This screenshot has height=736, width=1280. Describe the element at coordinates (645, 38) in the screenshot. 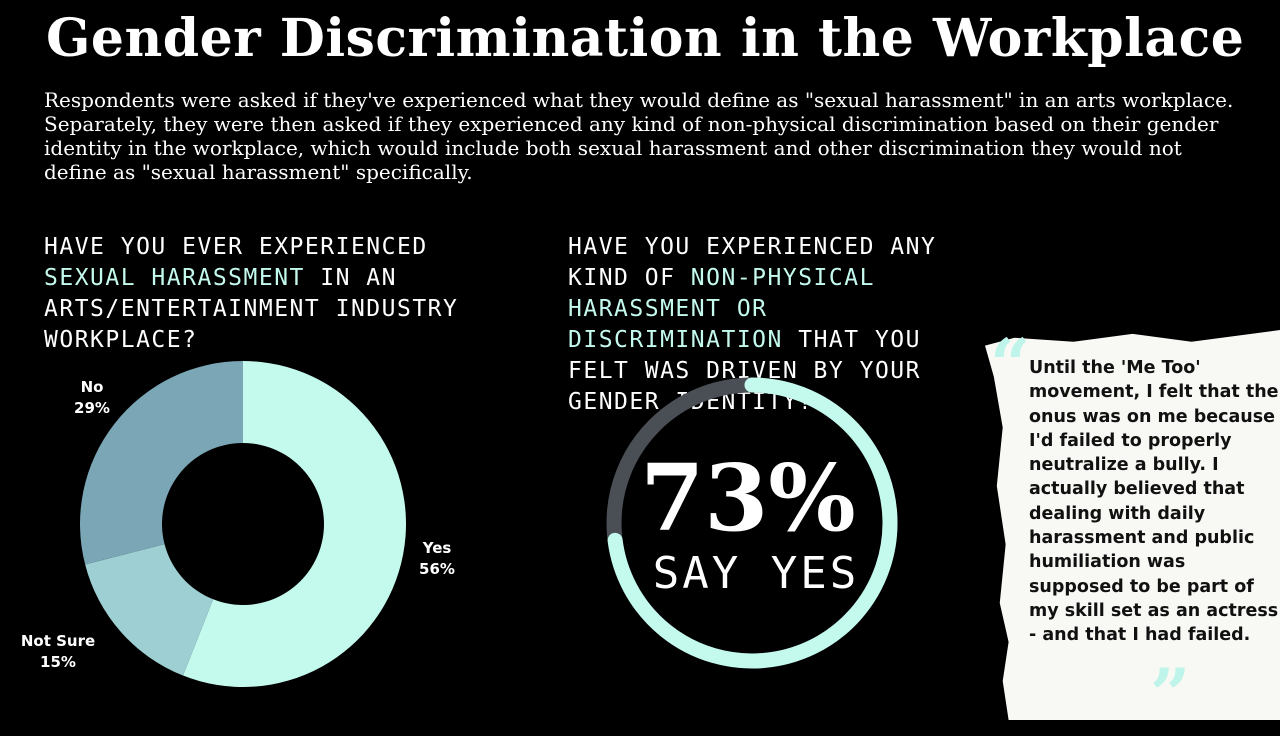

I see `page-title: Gender Discrimination in the Workplace` at that location.